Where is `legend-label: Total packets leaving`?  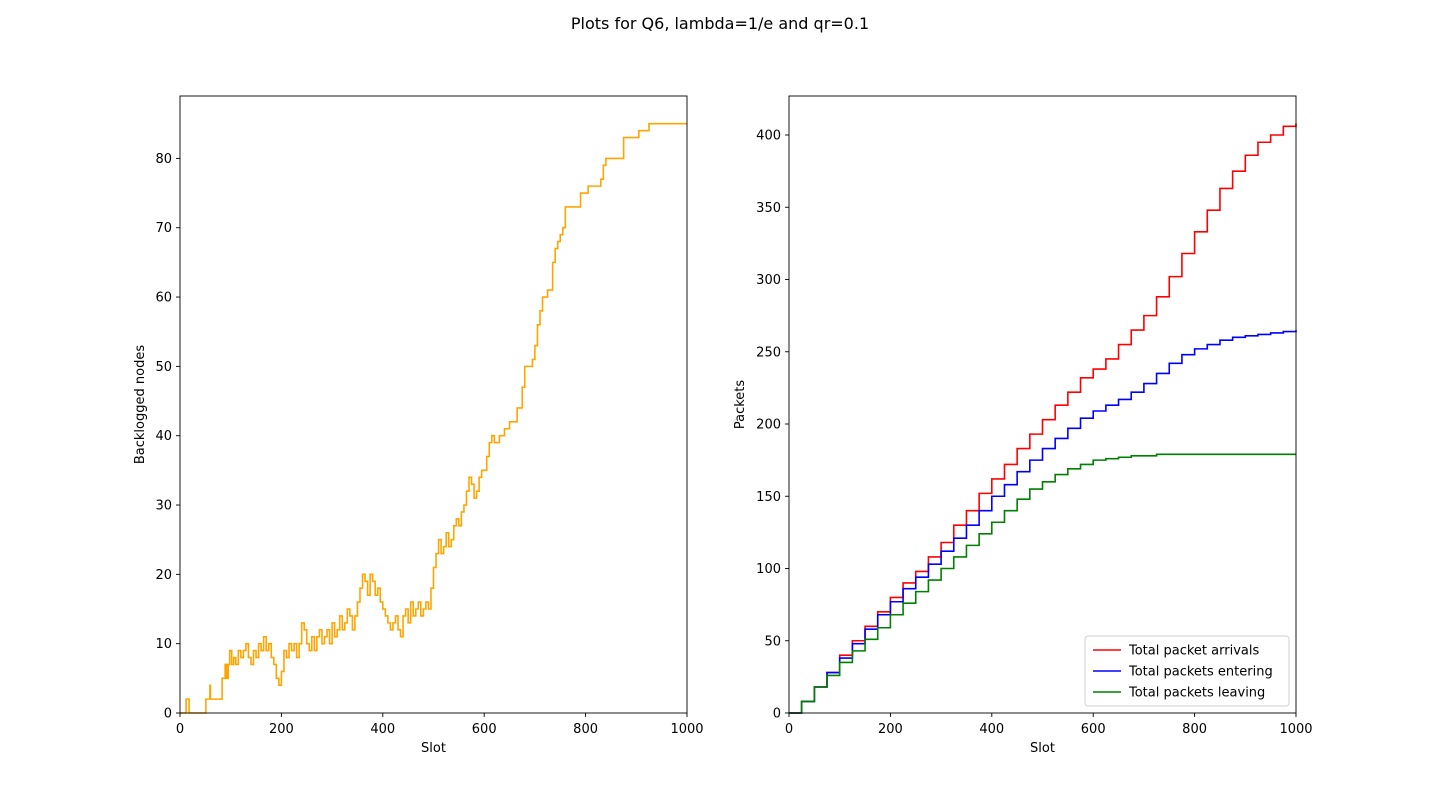
legend-label: Total packets leaving is located at coordinates (1196, 693).